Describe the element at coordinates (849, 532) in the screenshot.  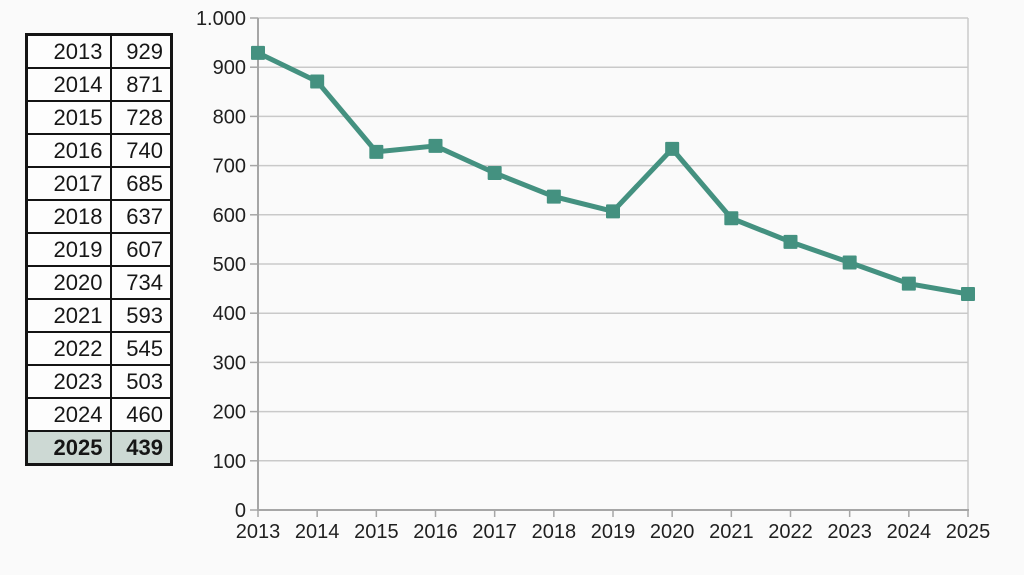
I see `x-tick-label: 2023` at that location.